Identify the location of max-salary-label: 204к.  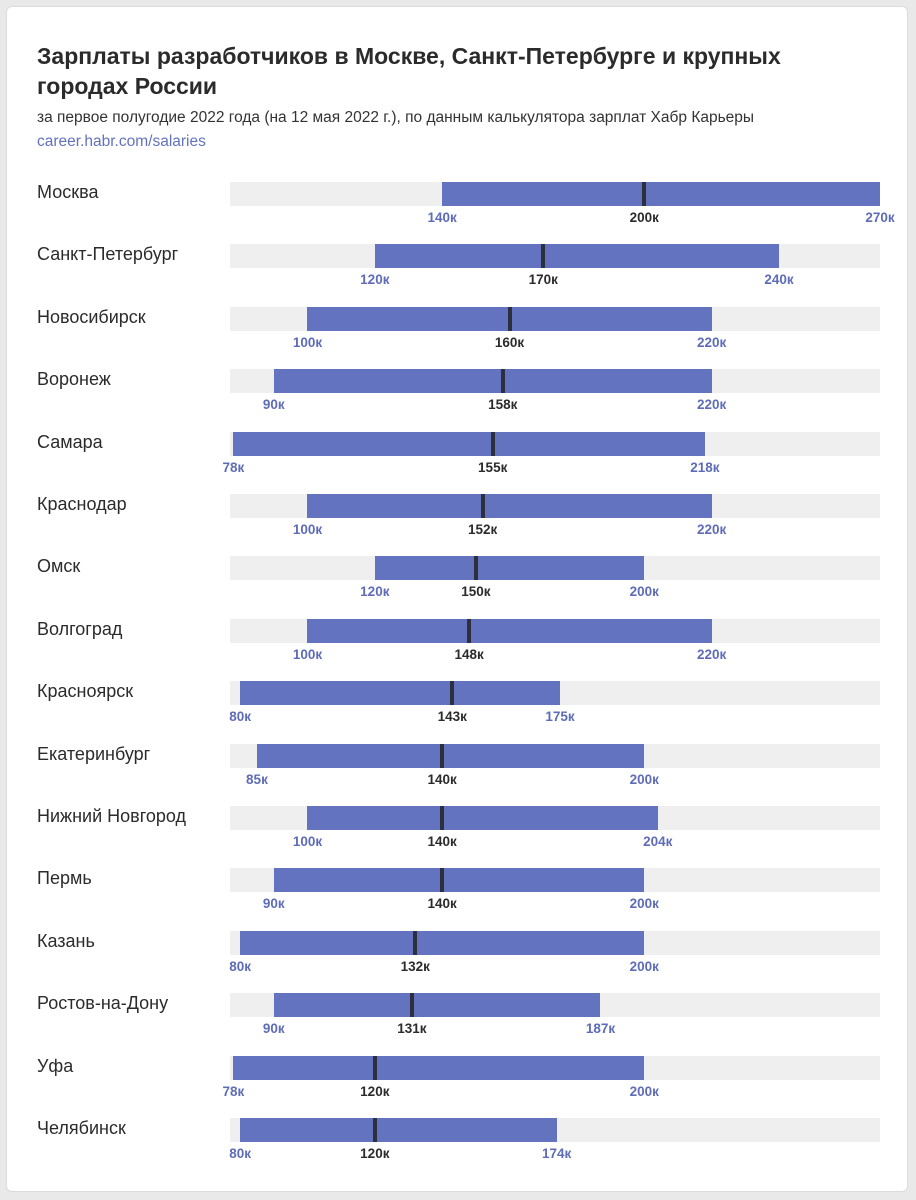
(658, 841).